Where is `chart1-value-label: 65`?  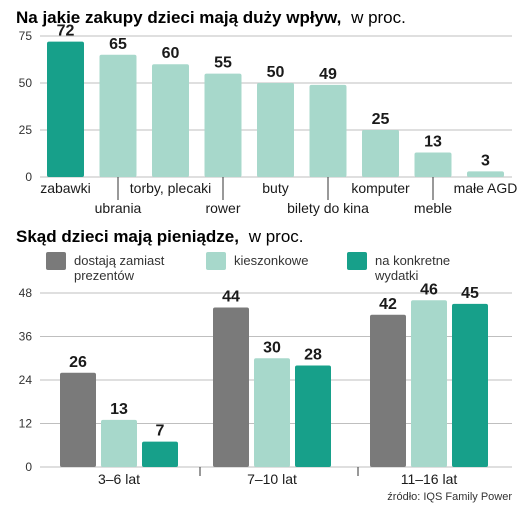 chart1-value-label: 65 is located at coordinates (118, 44).